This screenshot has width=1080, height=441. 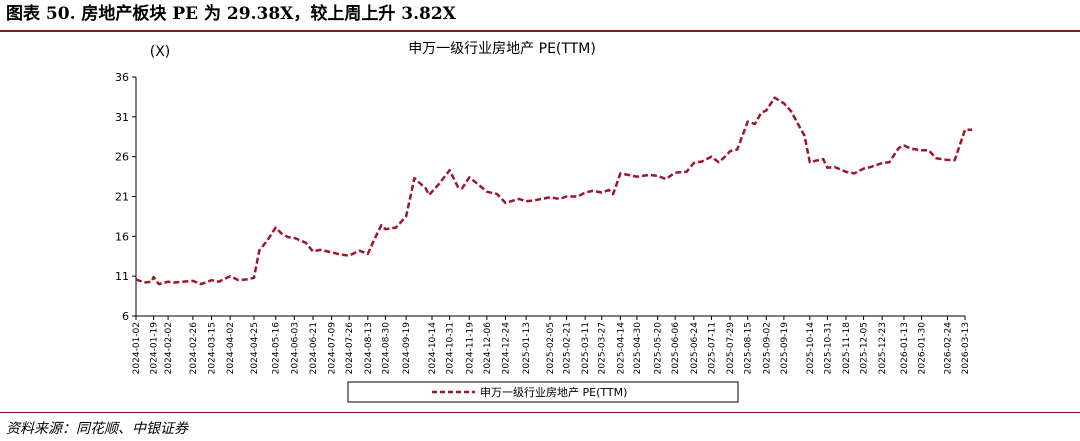 I want to click on x-tick-label: 2025-08-15, so click(x=749, y=348).